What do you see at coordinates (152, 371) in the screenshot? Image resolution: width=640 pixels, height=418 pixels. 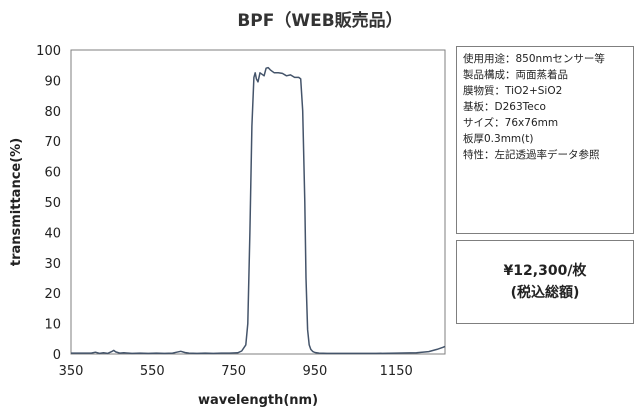 I see `x-tick-label: 550` at bounding box center [152, 371].